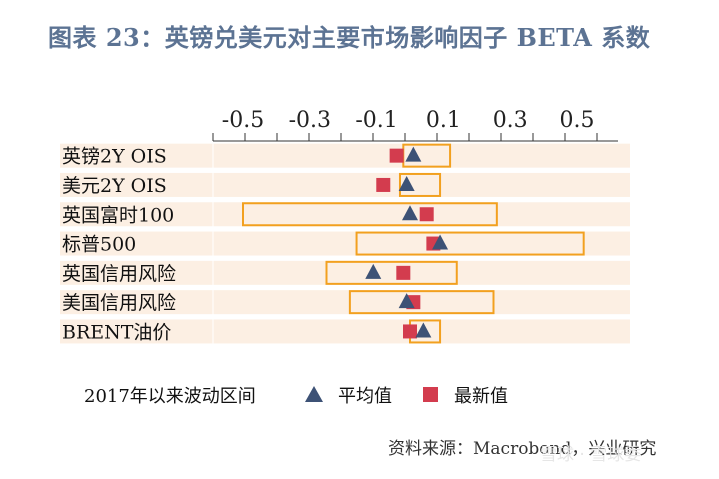 This screenshot has width=719, height=479. What do you see at coordinates (114, 157) in the screenshot?
I see `category-label: 英镑2Y OIS` at bounding box center [114, 157].